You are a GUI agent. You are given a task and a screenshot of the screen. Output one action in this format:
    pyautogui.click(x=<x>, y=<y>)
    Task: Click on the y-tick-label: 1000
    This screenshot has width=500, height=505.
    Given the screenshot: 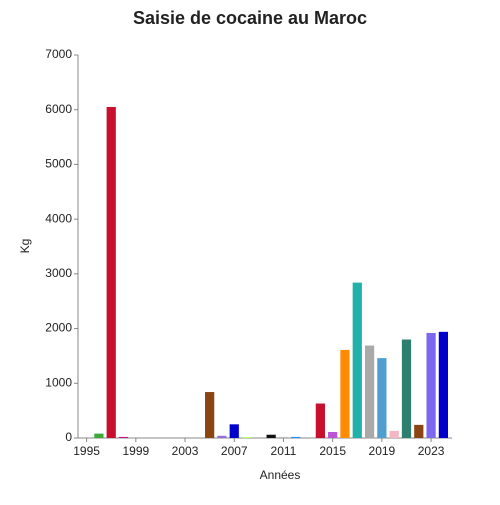 What is the action you would take?
    pyautogui.click(x=58, y=382)
    